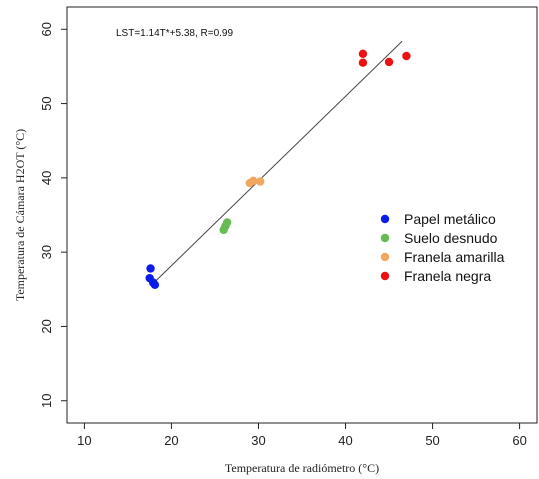  Describe the element at coordinates (171, 440) in the screenshot. I see `x-tick-label: 20` at that location.